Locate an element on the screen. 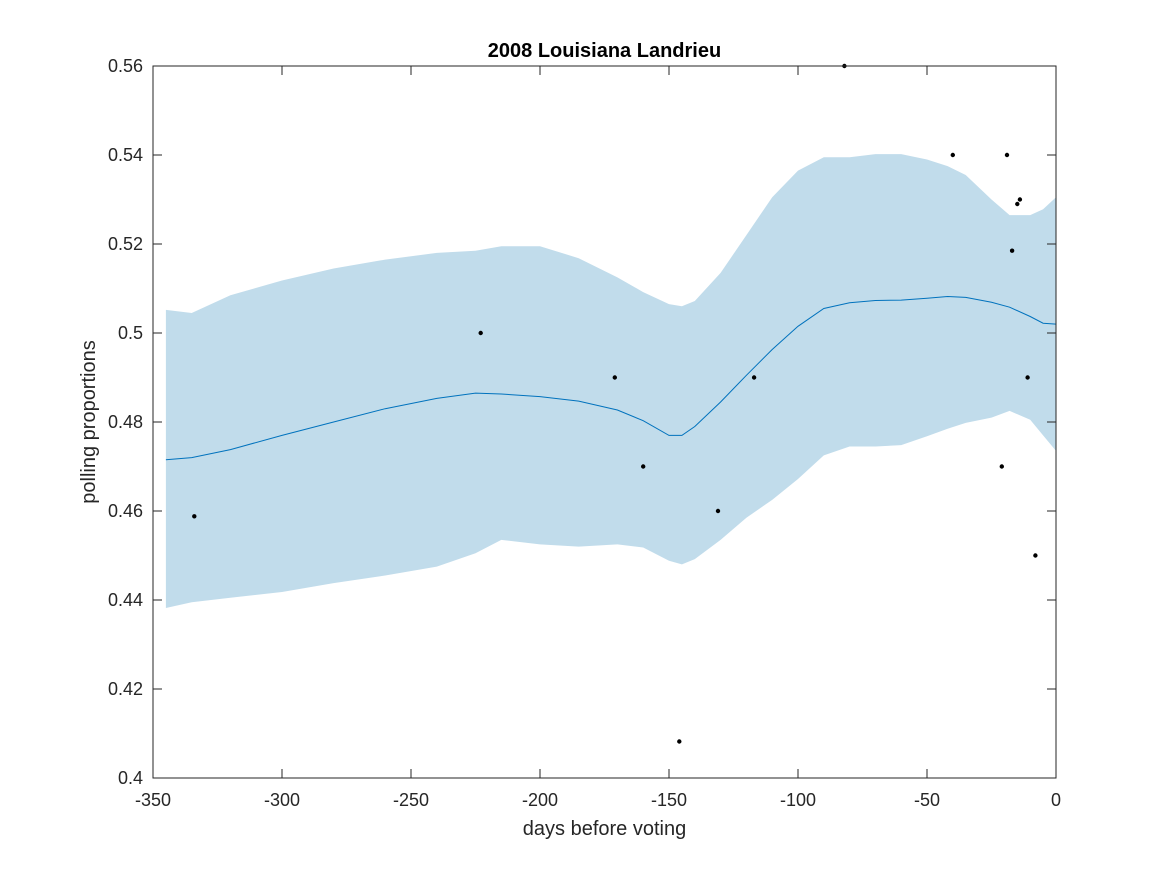  x-tick-label: -150 is located at coordinates (669, 800).